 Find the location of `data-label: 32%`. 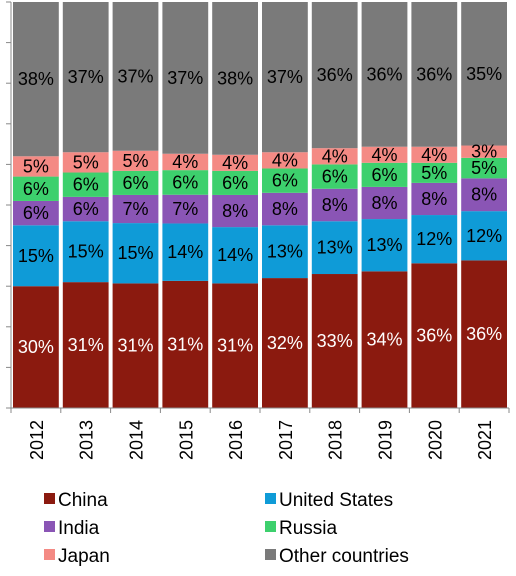

data-label: 32% is located at coordinates (285, 343).